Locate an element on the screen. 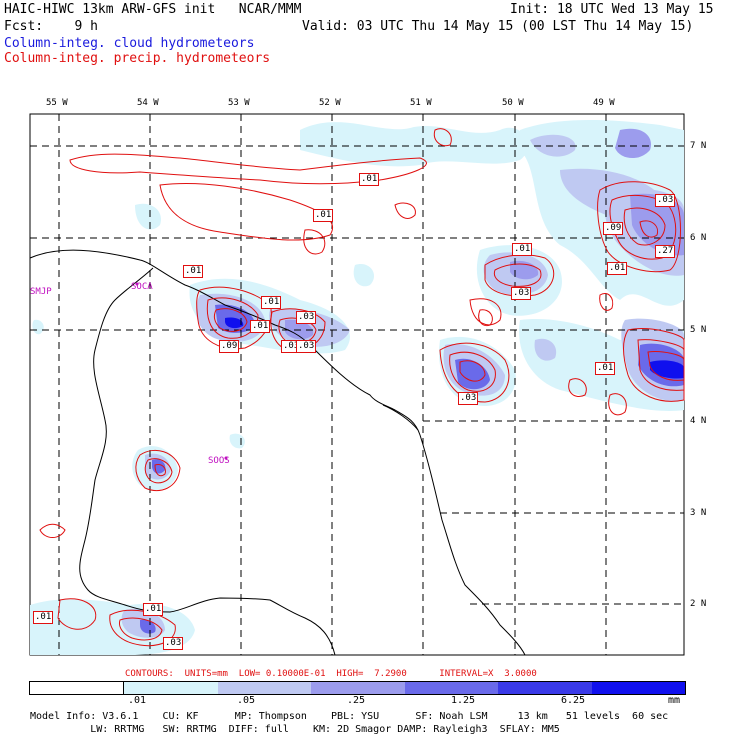 This screenshot has height=740, width=740. station-label: SOOS is located at coordinates (219, 461).